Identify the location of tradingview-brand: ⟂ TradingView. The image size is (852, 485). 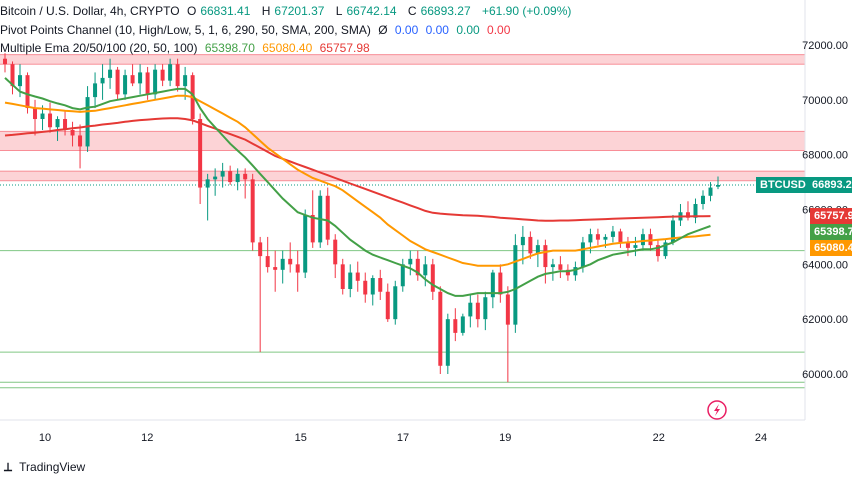
(44, 467).